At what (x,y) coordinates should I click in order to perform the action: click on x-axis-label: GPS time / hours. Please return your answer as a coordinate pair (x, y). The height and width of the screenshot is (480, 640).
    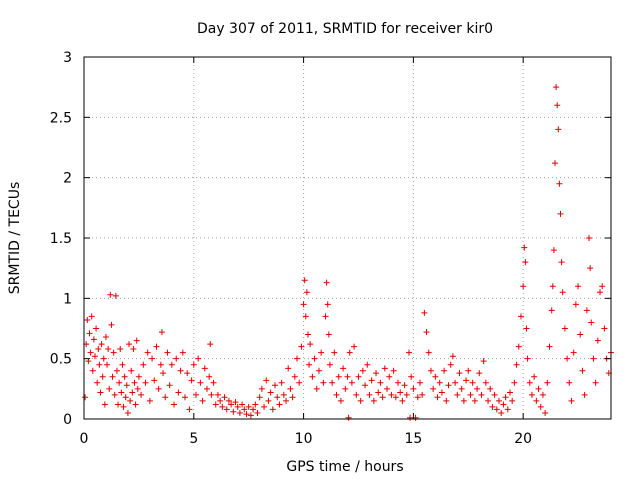
    Looking at the image, I should click on (344, 467).